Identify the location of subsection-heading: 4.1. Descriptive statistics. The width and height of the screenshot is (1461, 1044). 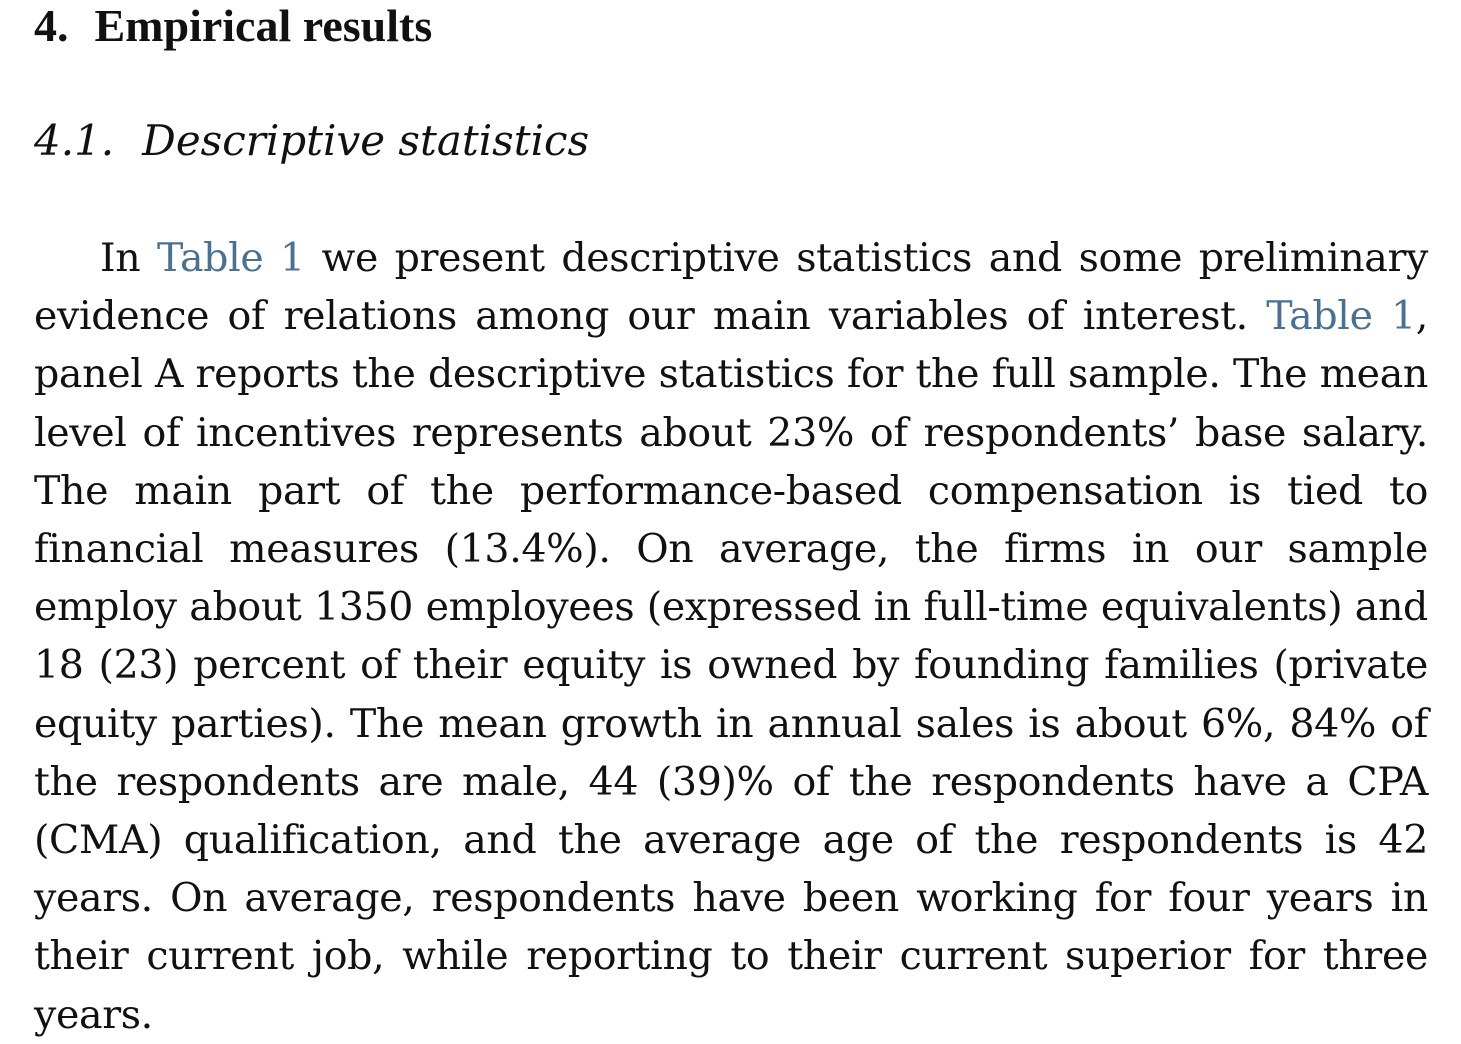
(311, 141).